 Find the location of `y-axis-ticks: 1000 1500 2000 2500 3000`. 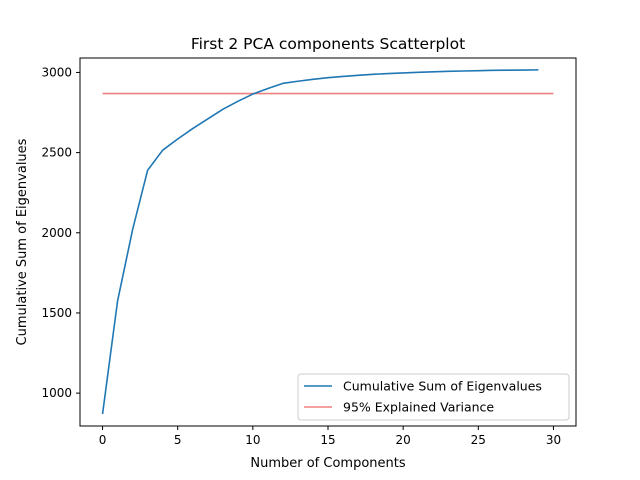

y-axis-ticks: 1000 1500 2000 2500 3000 is located at coordinates (60, 232).